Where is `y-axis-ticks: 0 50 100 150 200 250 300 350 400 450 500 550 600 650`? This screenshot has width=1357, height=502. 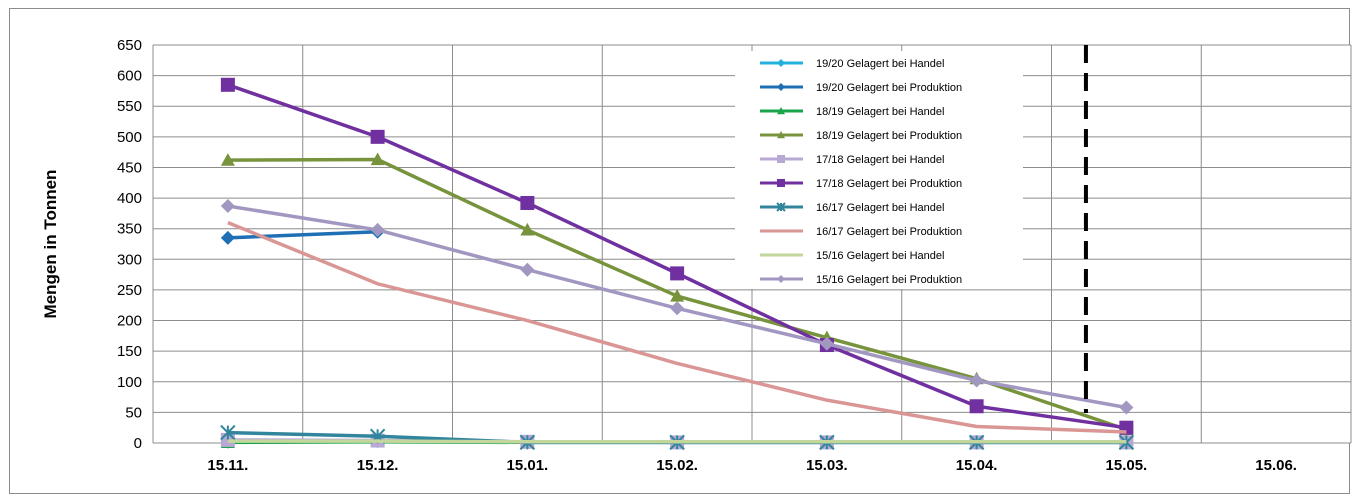 y-axis-ticks: 0 50 100 150 200 250 300 350 400 450 500 550 600 650 is located at coordinates (129, 244).